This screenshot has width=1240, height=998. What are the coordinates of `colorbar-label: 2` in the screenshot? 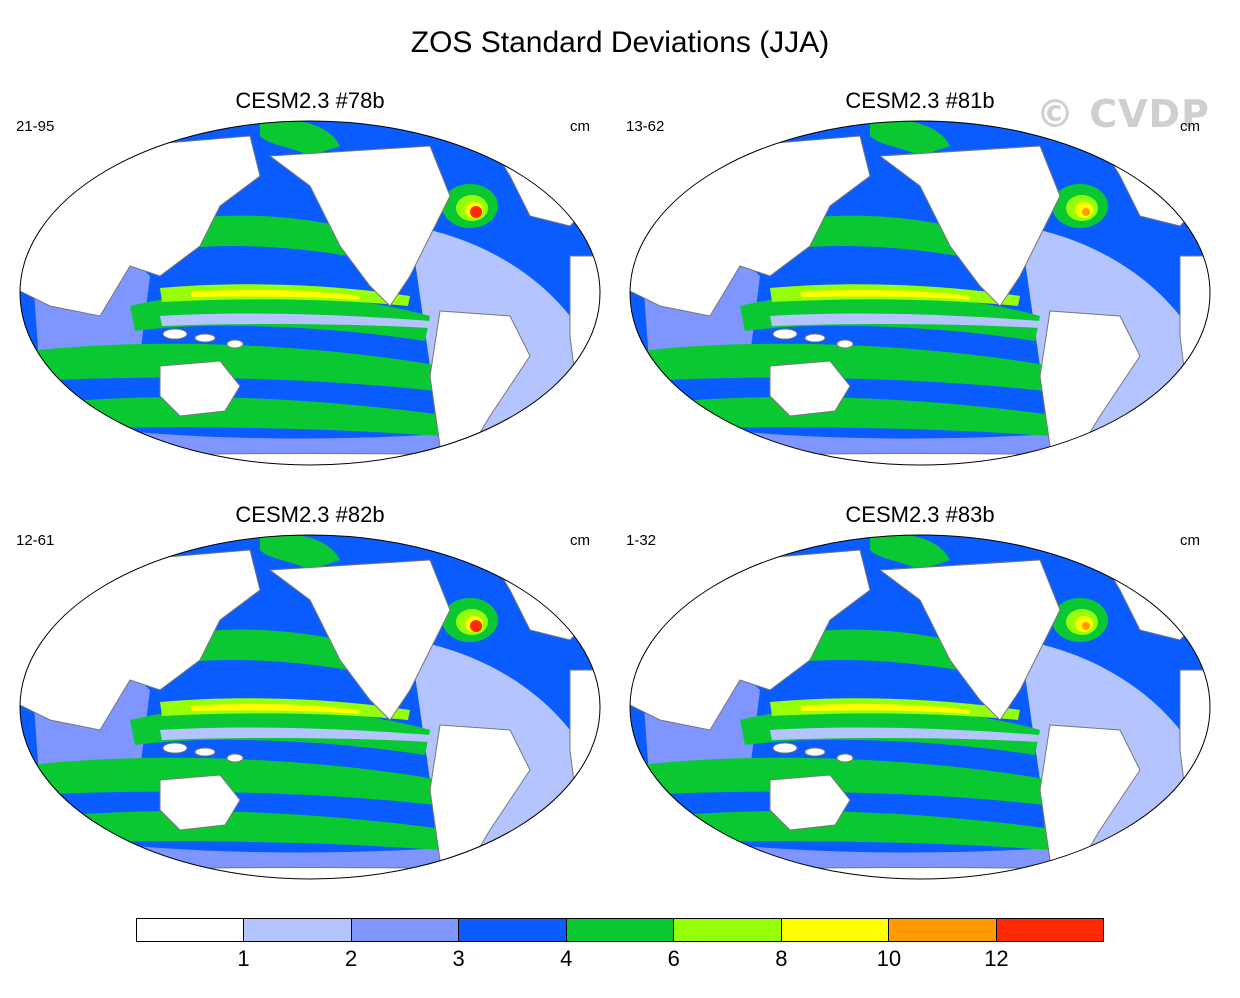 It's located at (351, 958).